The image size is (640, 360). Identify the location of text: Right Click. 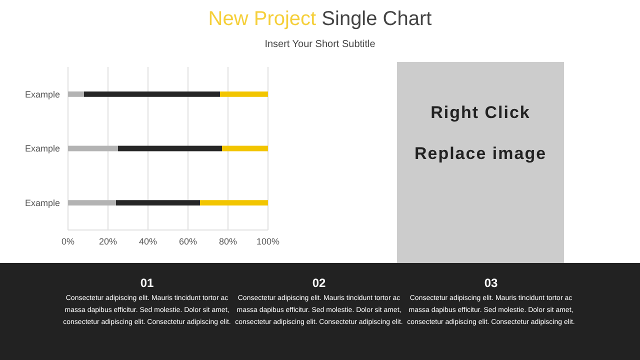
(481, 113).